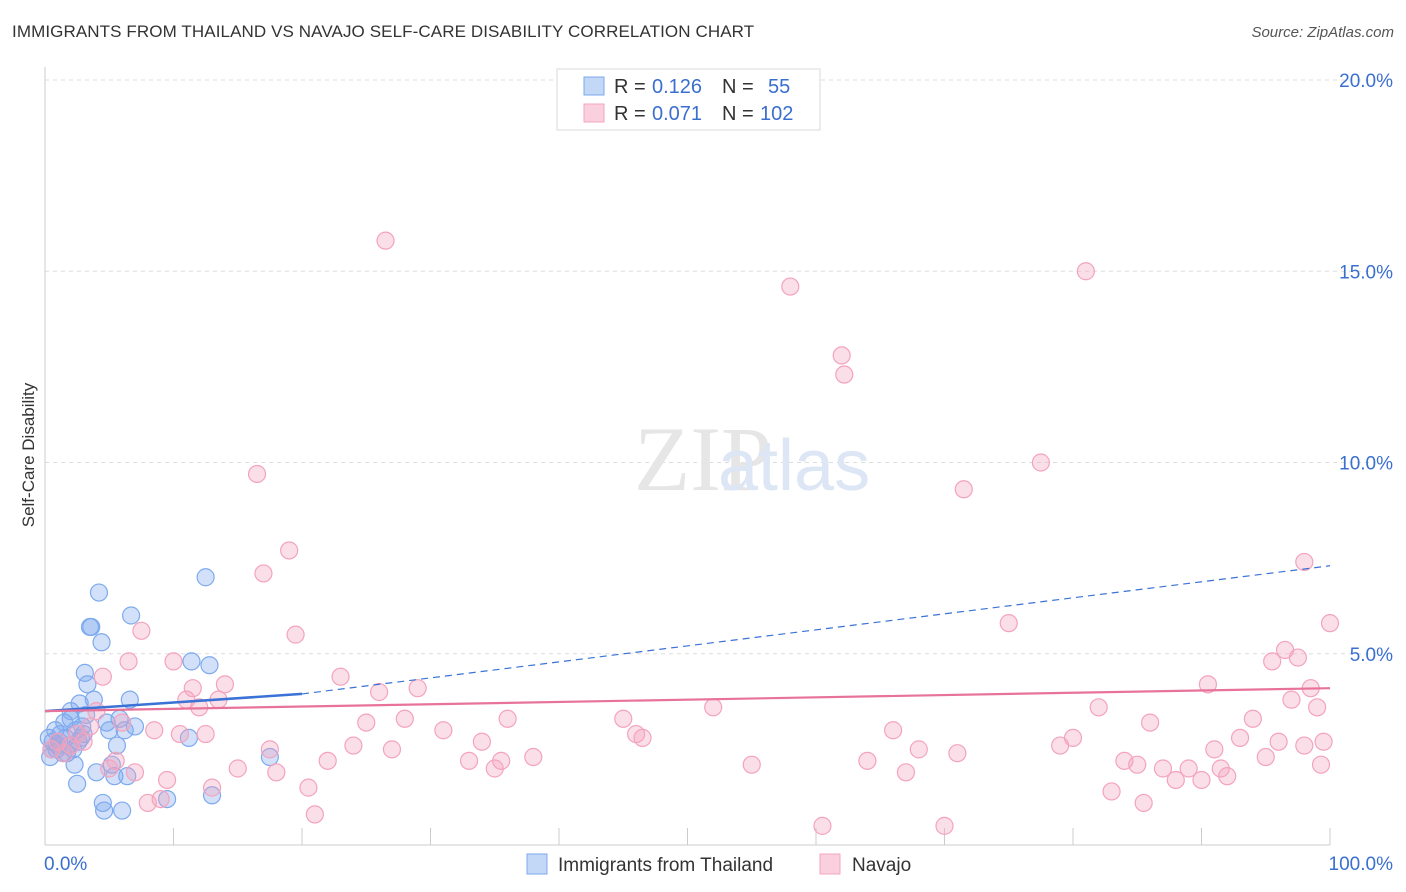 This screenshot has width=1406, height=892. Describe the element at coordinates (794, 466) in the screenshot. I see `watermark-atlas: atlas` at that location.